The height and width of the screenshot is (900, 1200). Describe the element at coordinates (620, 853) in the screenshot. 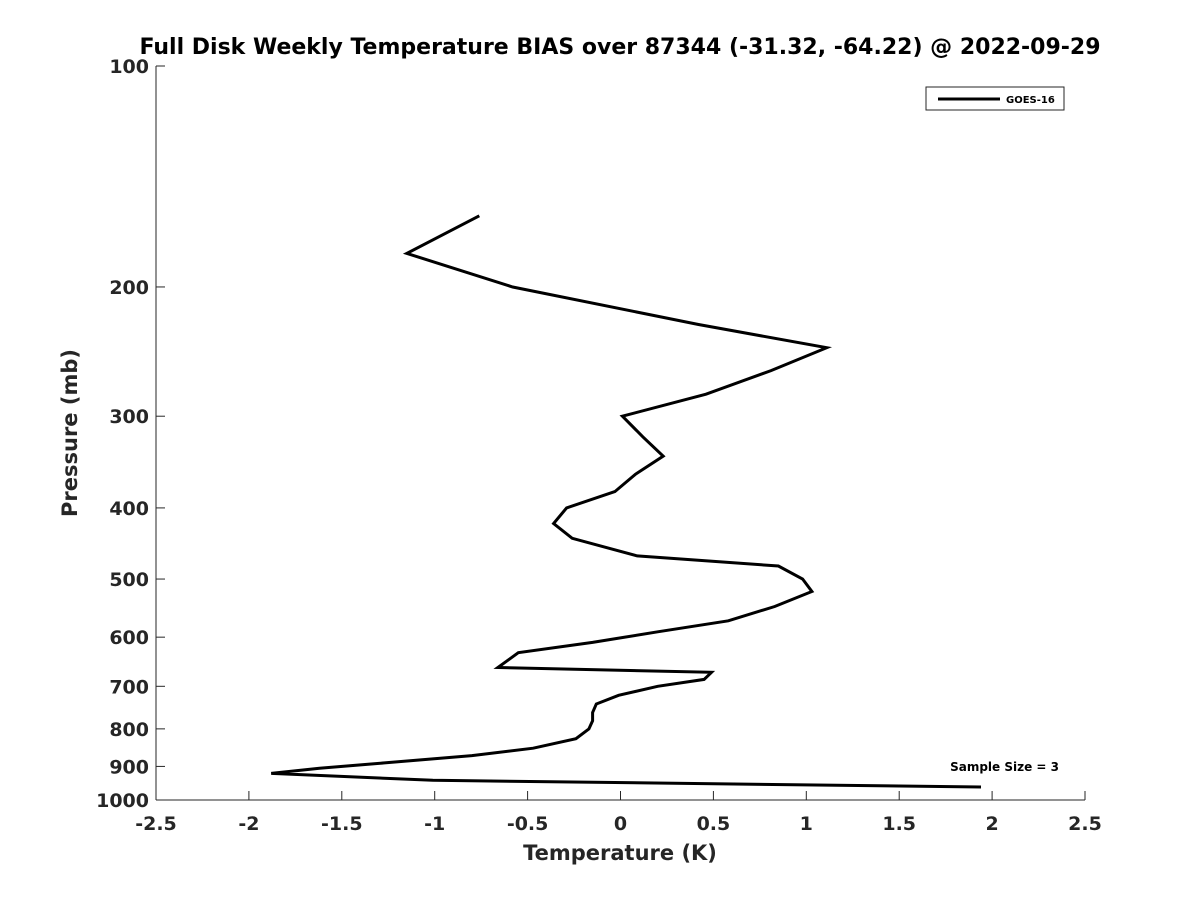

I see `x-axis-label: Temperature (K)` at that location.